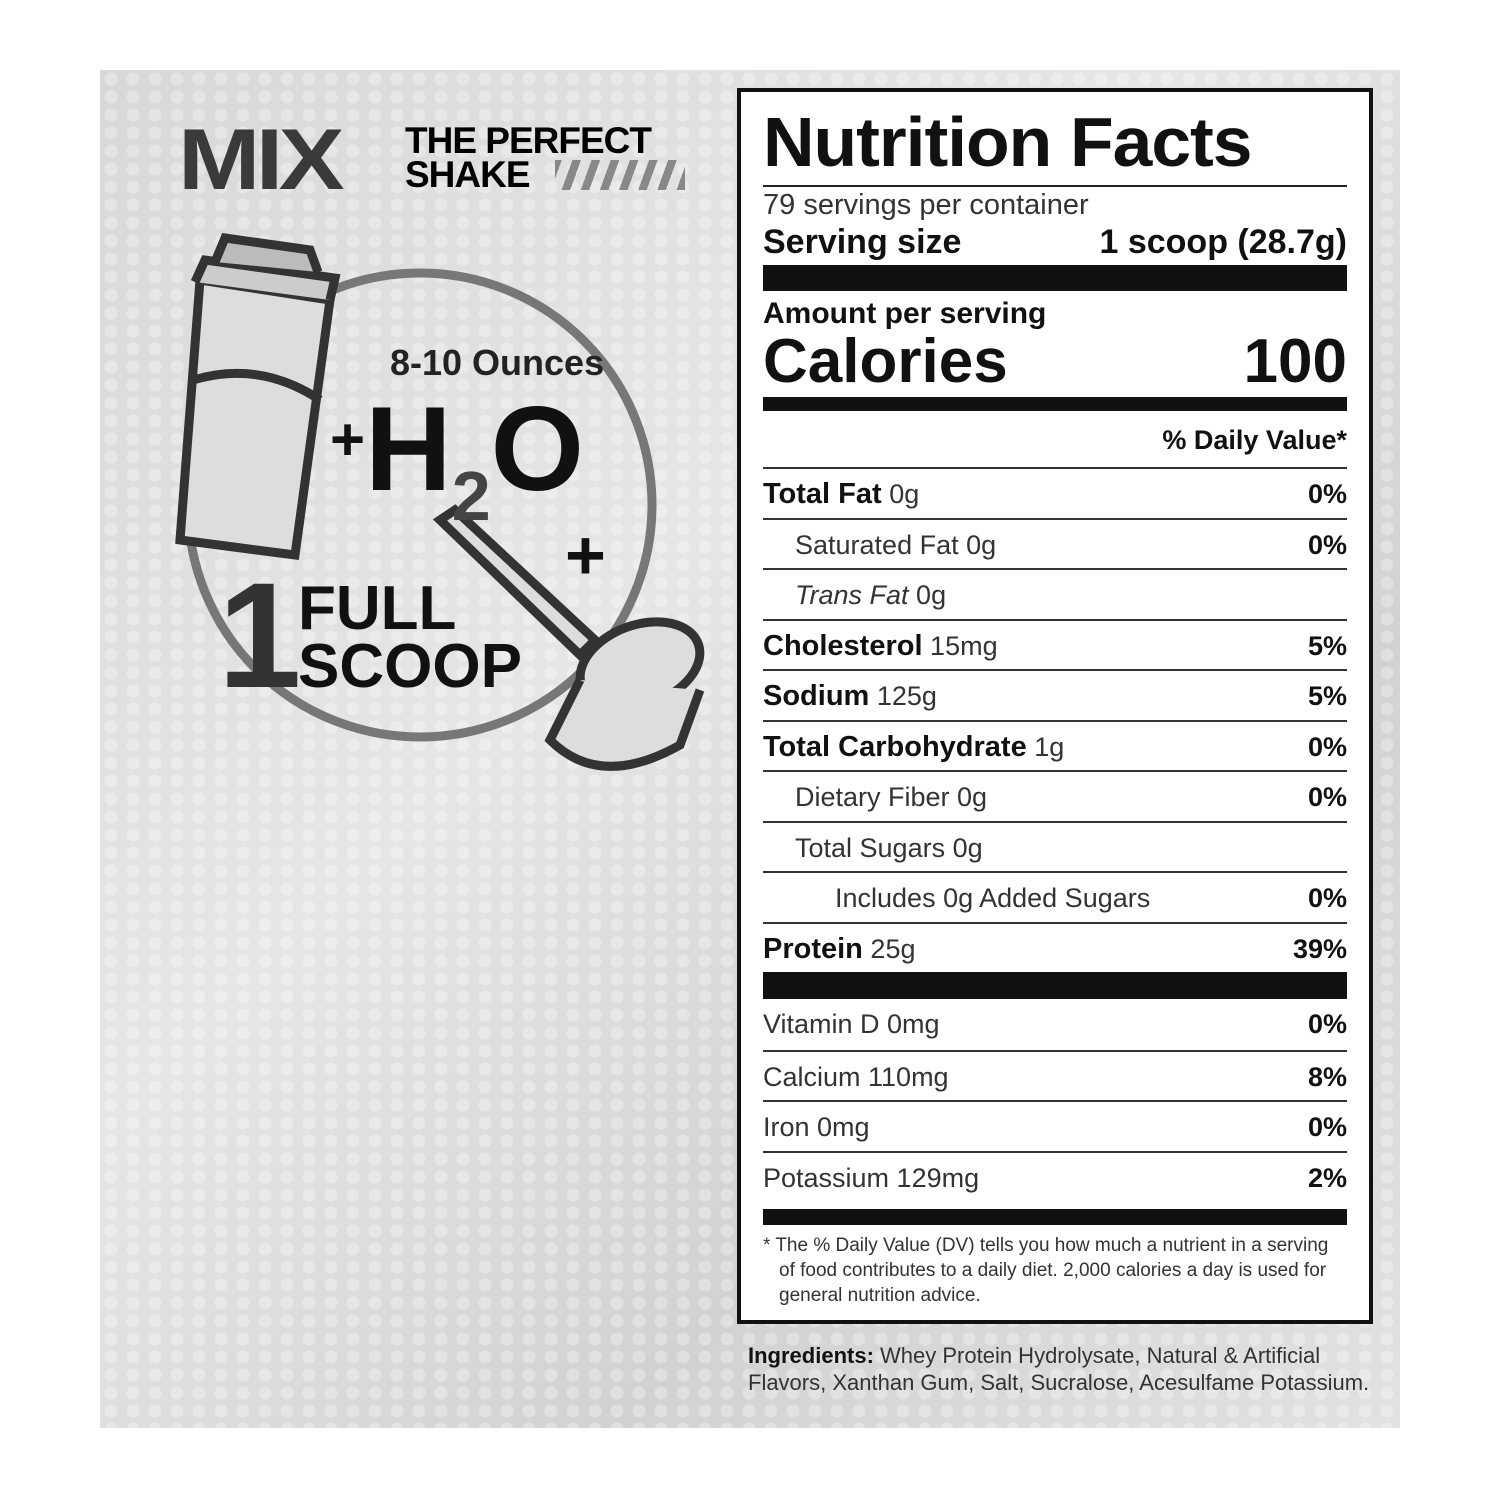 This screenshot has height=1500, width=1500. What do you see at coordinates (1254, 440) in the screenshot?
I see `daily-value-header: % Daily Value*` at bounding box center [1254, 440].